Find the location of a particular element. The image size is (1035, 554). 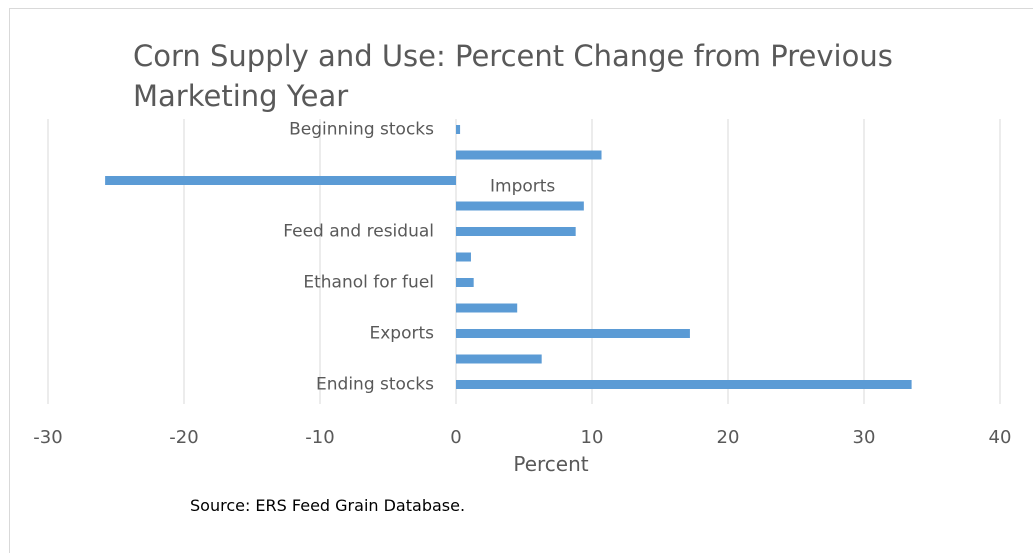

x-tick-label: -30 is located at coordinates (47, 437).